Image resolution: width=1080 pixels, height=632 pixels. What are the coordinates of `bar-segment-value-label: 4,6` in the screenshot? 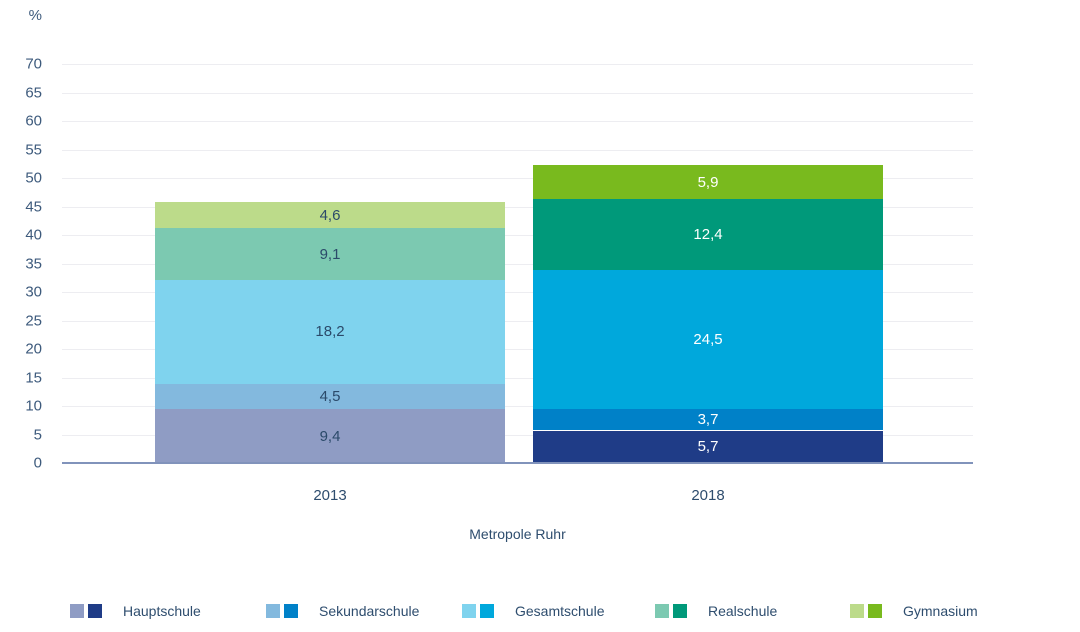 It's located at (330, 215).